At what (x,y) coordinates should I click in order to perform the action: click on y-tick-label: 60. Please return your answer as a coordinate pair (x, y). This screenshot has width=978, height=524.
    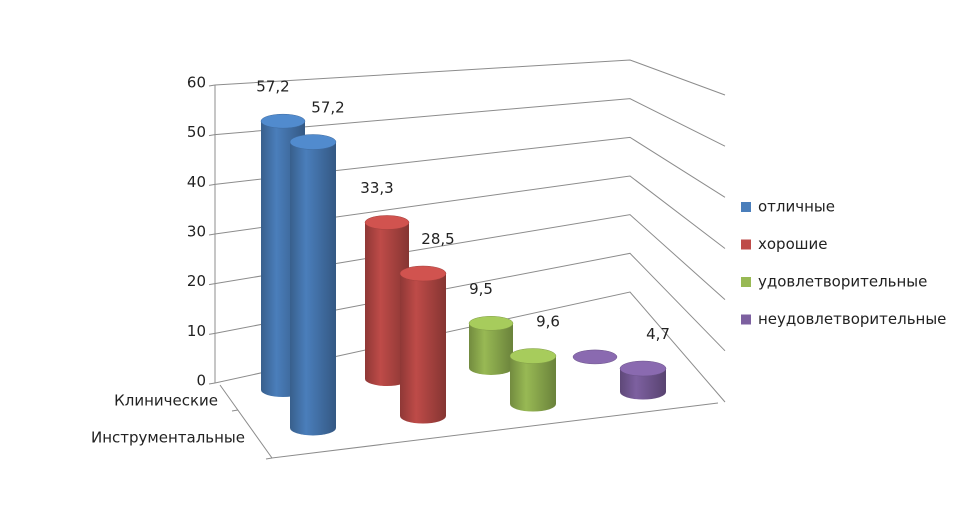
    Looking at the image, I should click on (196, 83).